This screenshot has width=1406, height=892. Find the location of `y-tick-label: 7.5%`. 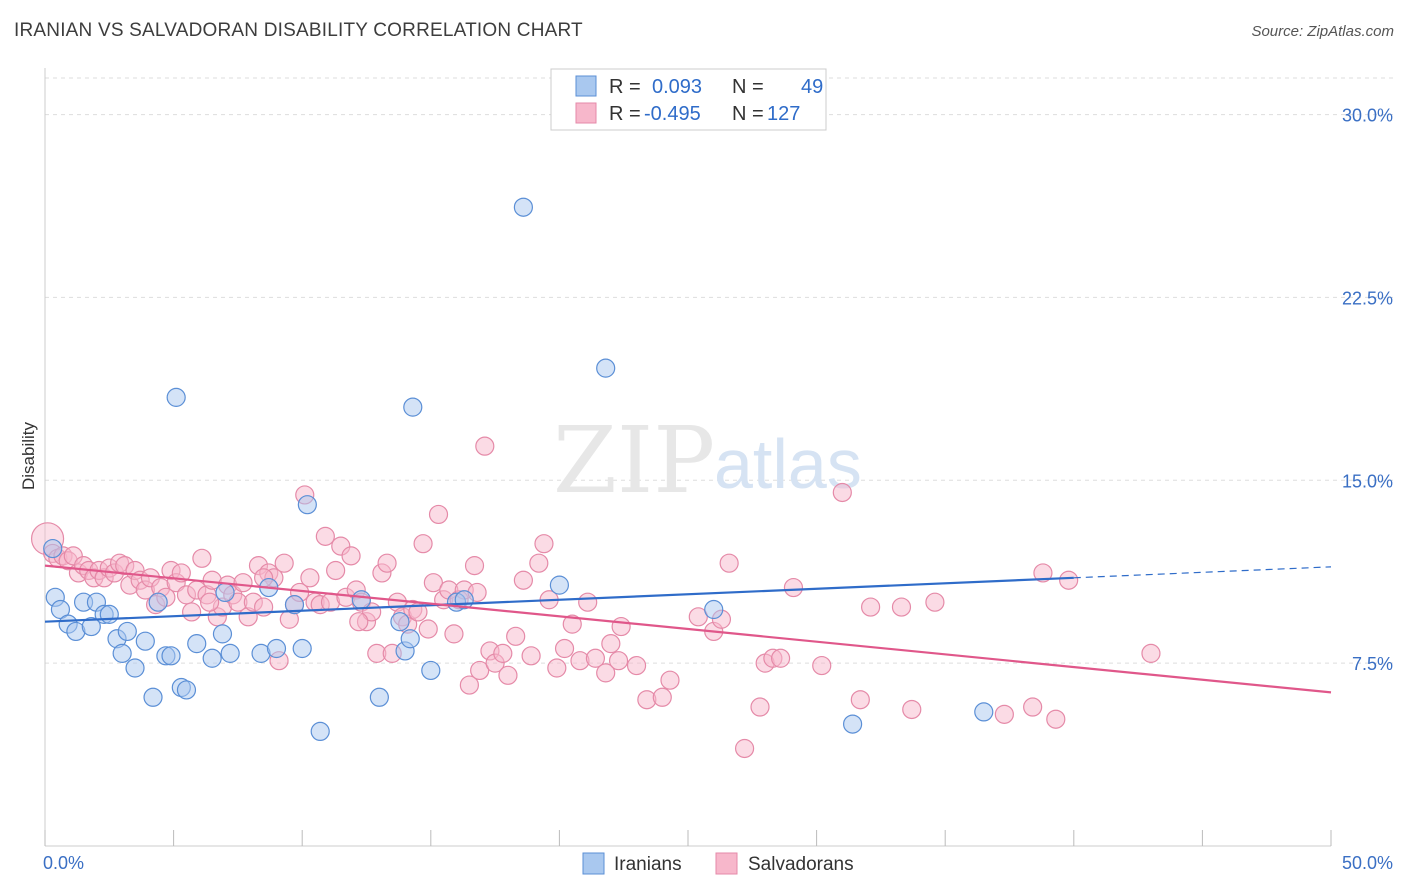

y-tick-label: 7.5% is located at coordinates (1372, 664).